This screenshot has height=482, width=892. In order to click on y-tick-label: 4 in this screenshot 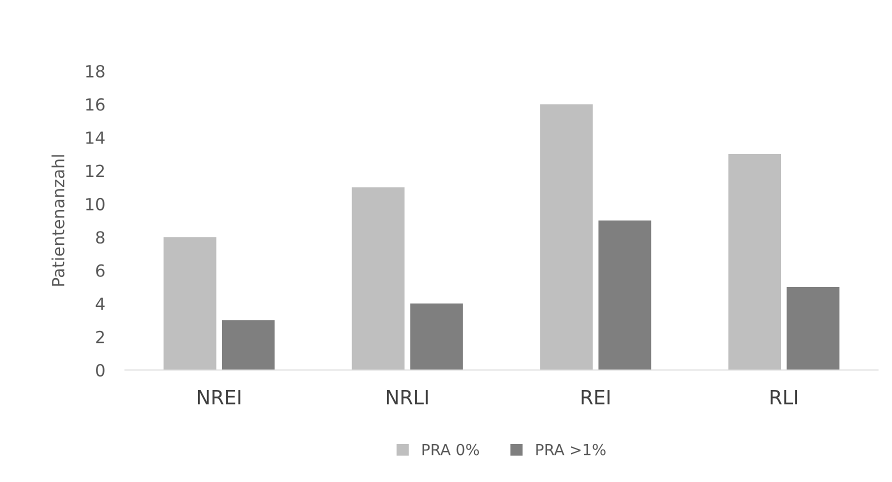, I will do `click(100, 304)`.